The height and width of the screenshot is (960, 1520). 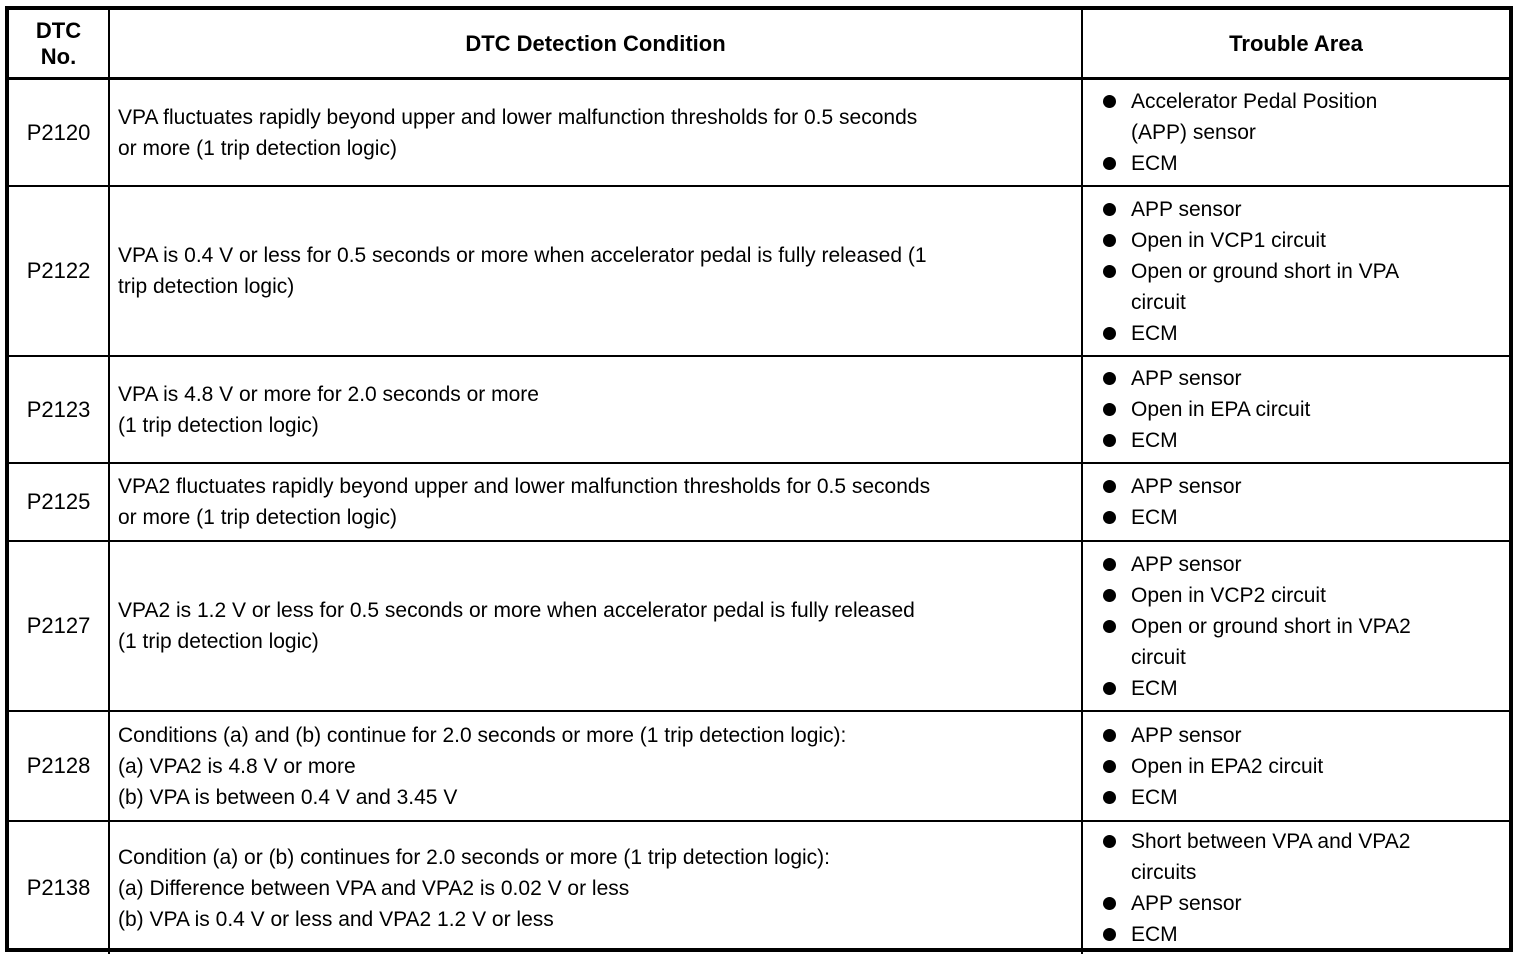 I want to click on trouble-line: Open in VCP1 circuit, so click(x=1228, y=240).